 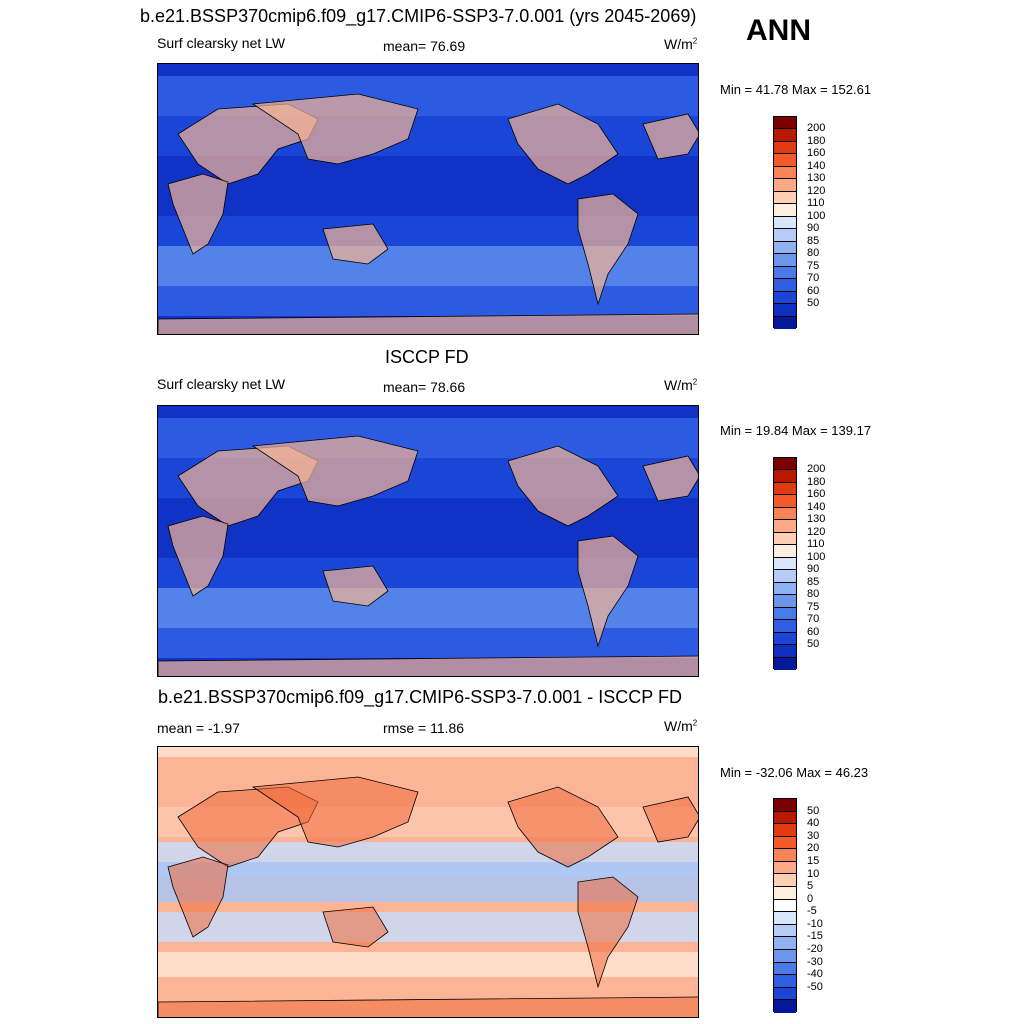 I want to click on colorbar-tick-label: 15, so click(x=813, y=860).